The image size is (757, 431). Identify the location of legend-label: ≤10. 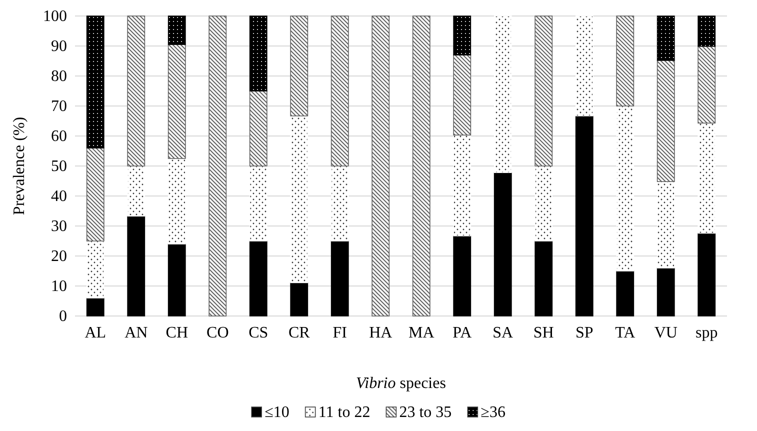
(277, 412).